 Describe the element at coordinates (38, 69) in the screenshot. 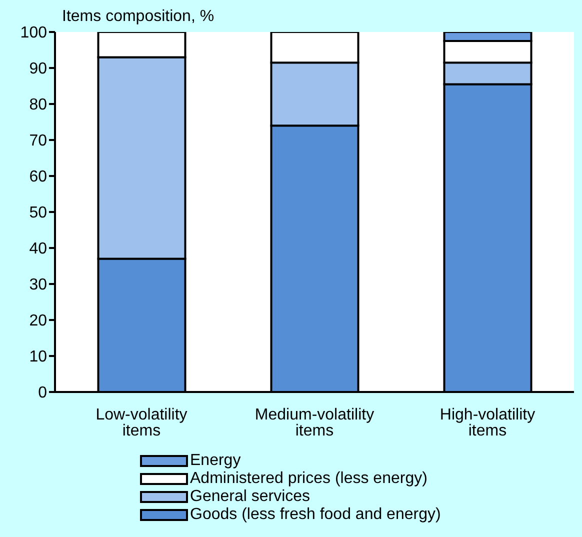

I see `y-tick-label: 90` at that location.